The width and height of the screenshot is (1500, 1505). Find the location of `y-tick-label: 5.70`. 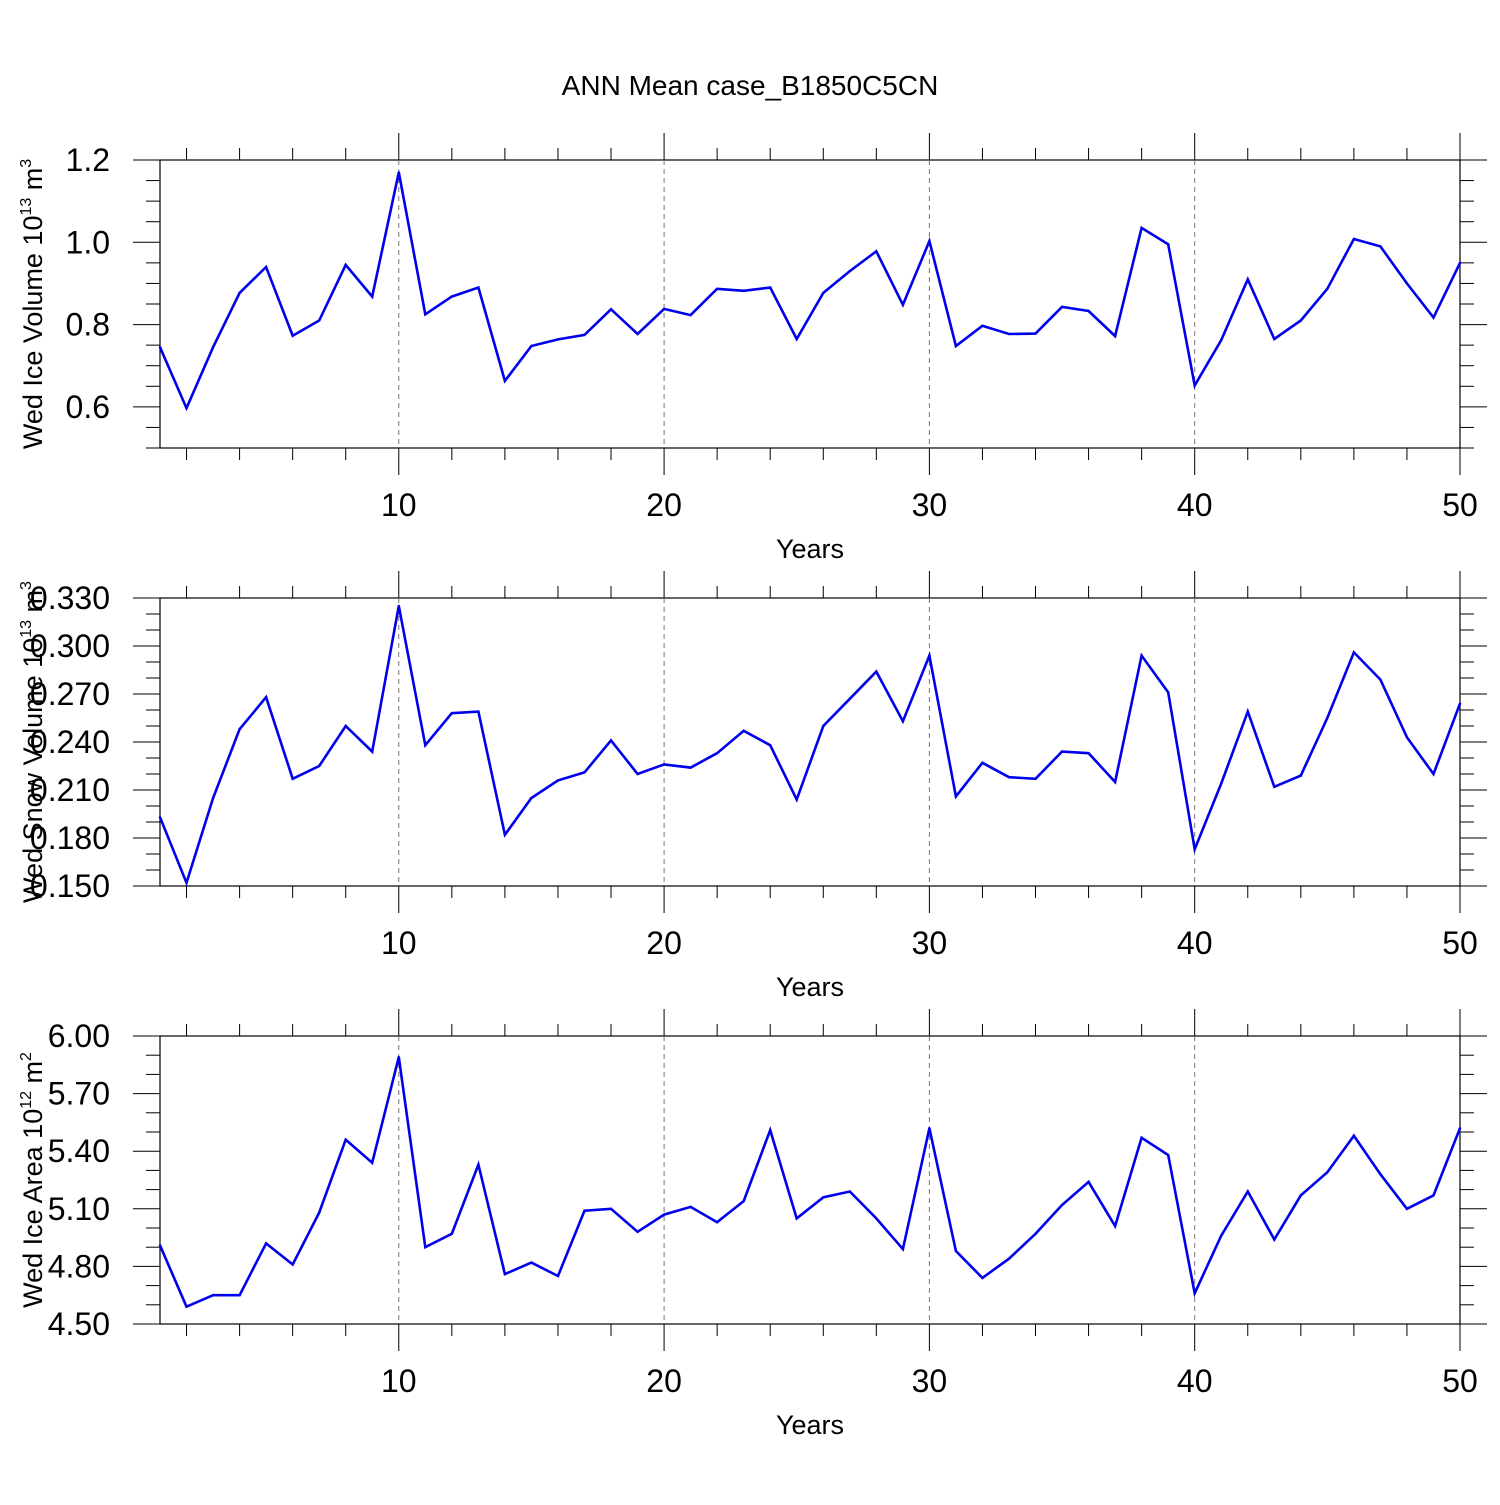

y-tick-label: 5.70 is located at coordinates (79, 1094).